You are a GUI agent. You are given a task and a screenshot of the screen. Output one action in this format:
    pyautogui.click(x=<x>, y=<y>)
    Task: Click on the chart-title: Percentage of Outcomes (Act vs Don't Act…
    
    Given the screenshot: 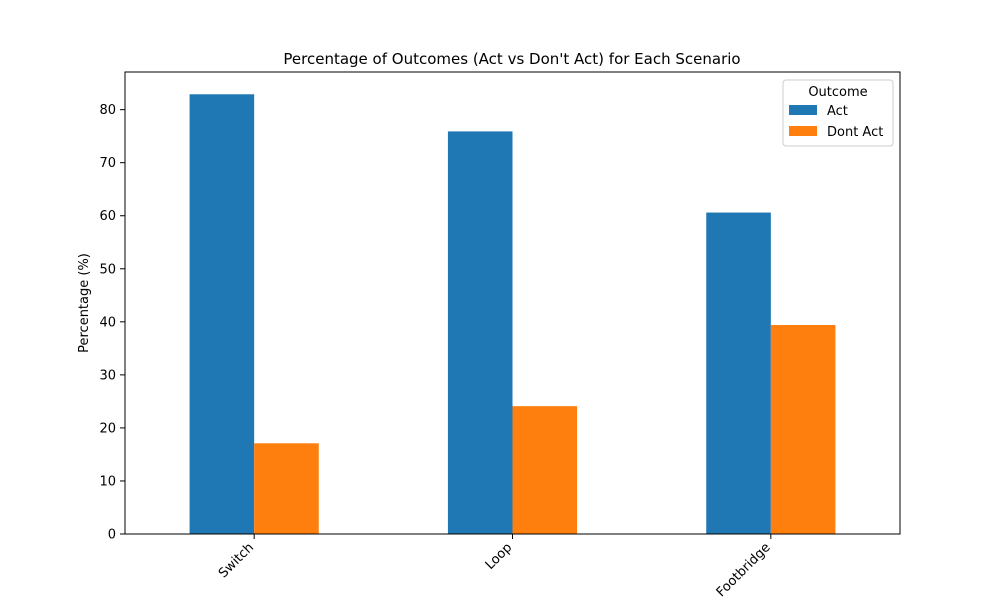 What is the action you would take?
    pyautogui.click(x=511, y=59)
    